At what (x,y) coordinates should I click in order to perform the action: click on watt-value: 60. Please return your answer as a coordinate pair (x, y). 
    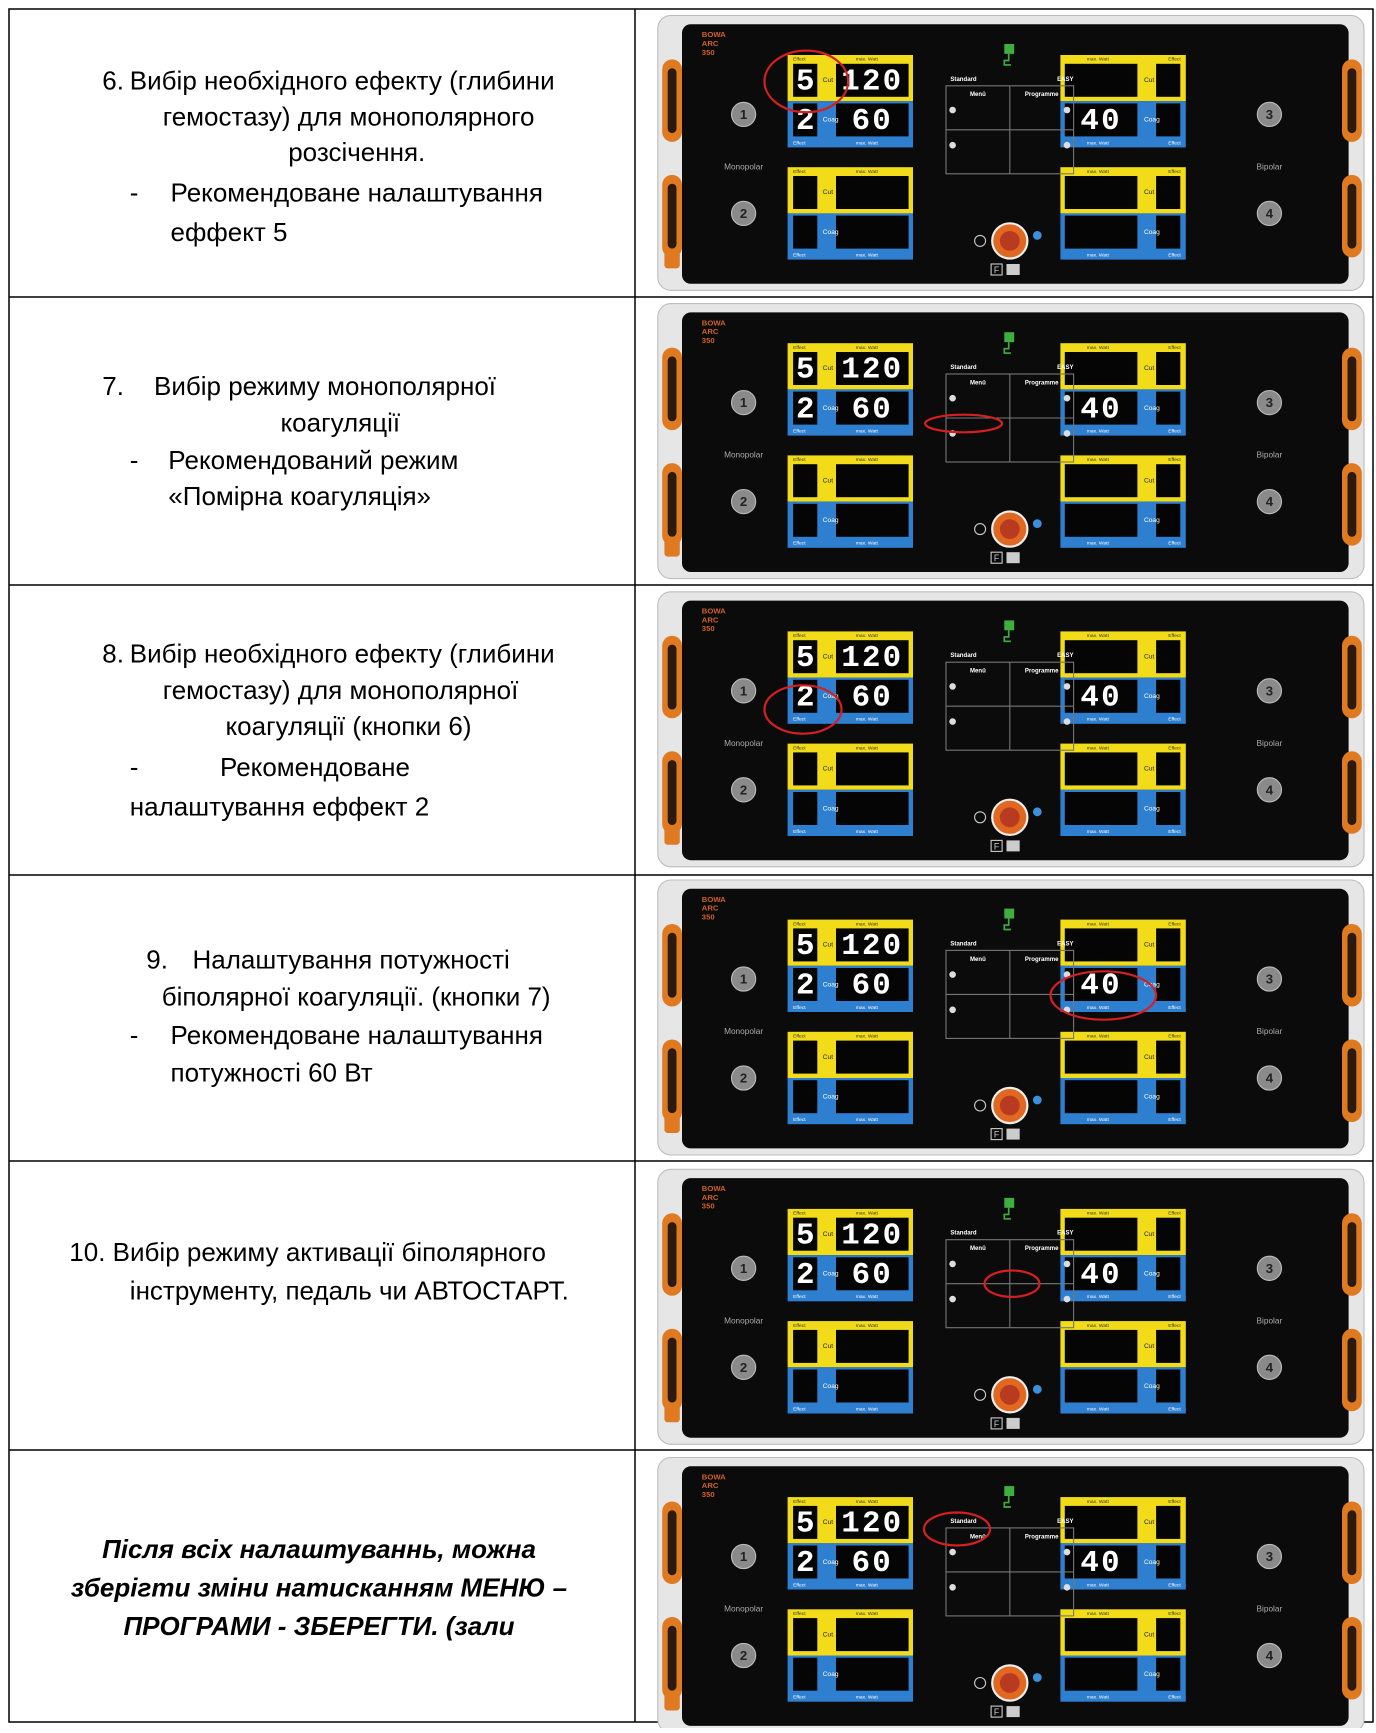
    Looking at the image, I should click on (872, 1563).